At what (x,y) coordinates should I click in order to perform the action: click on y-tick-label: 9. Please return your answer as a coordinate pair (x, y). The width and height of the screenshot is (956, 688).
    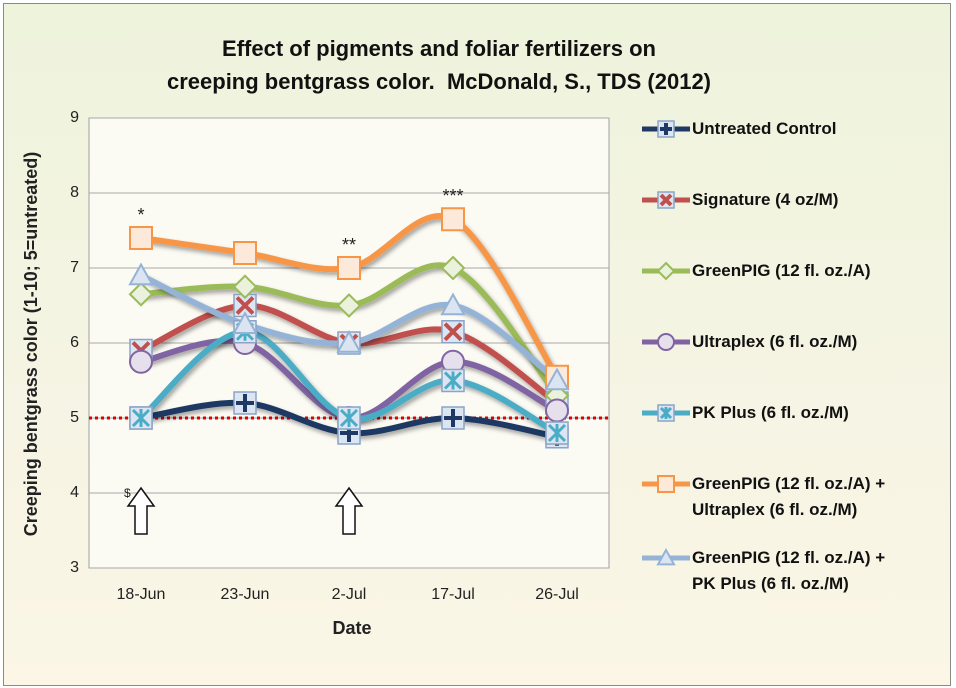
    Looking at the image, I should click on (74, 117).